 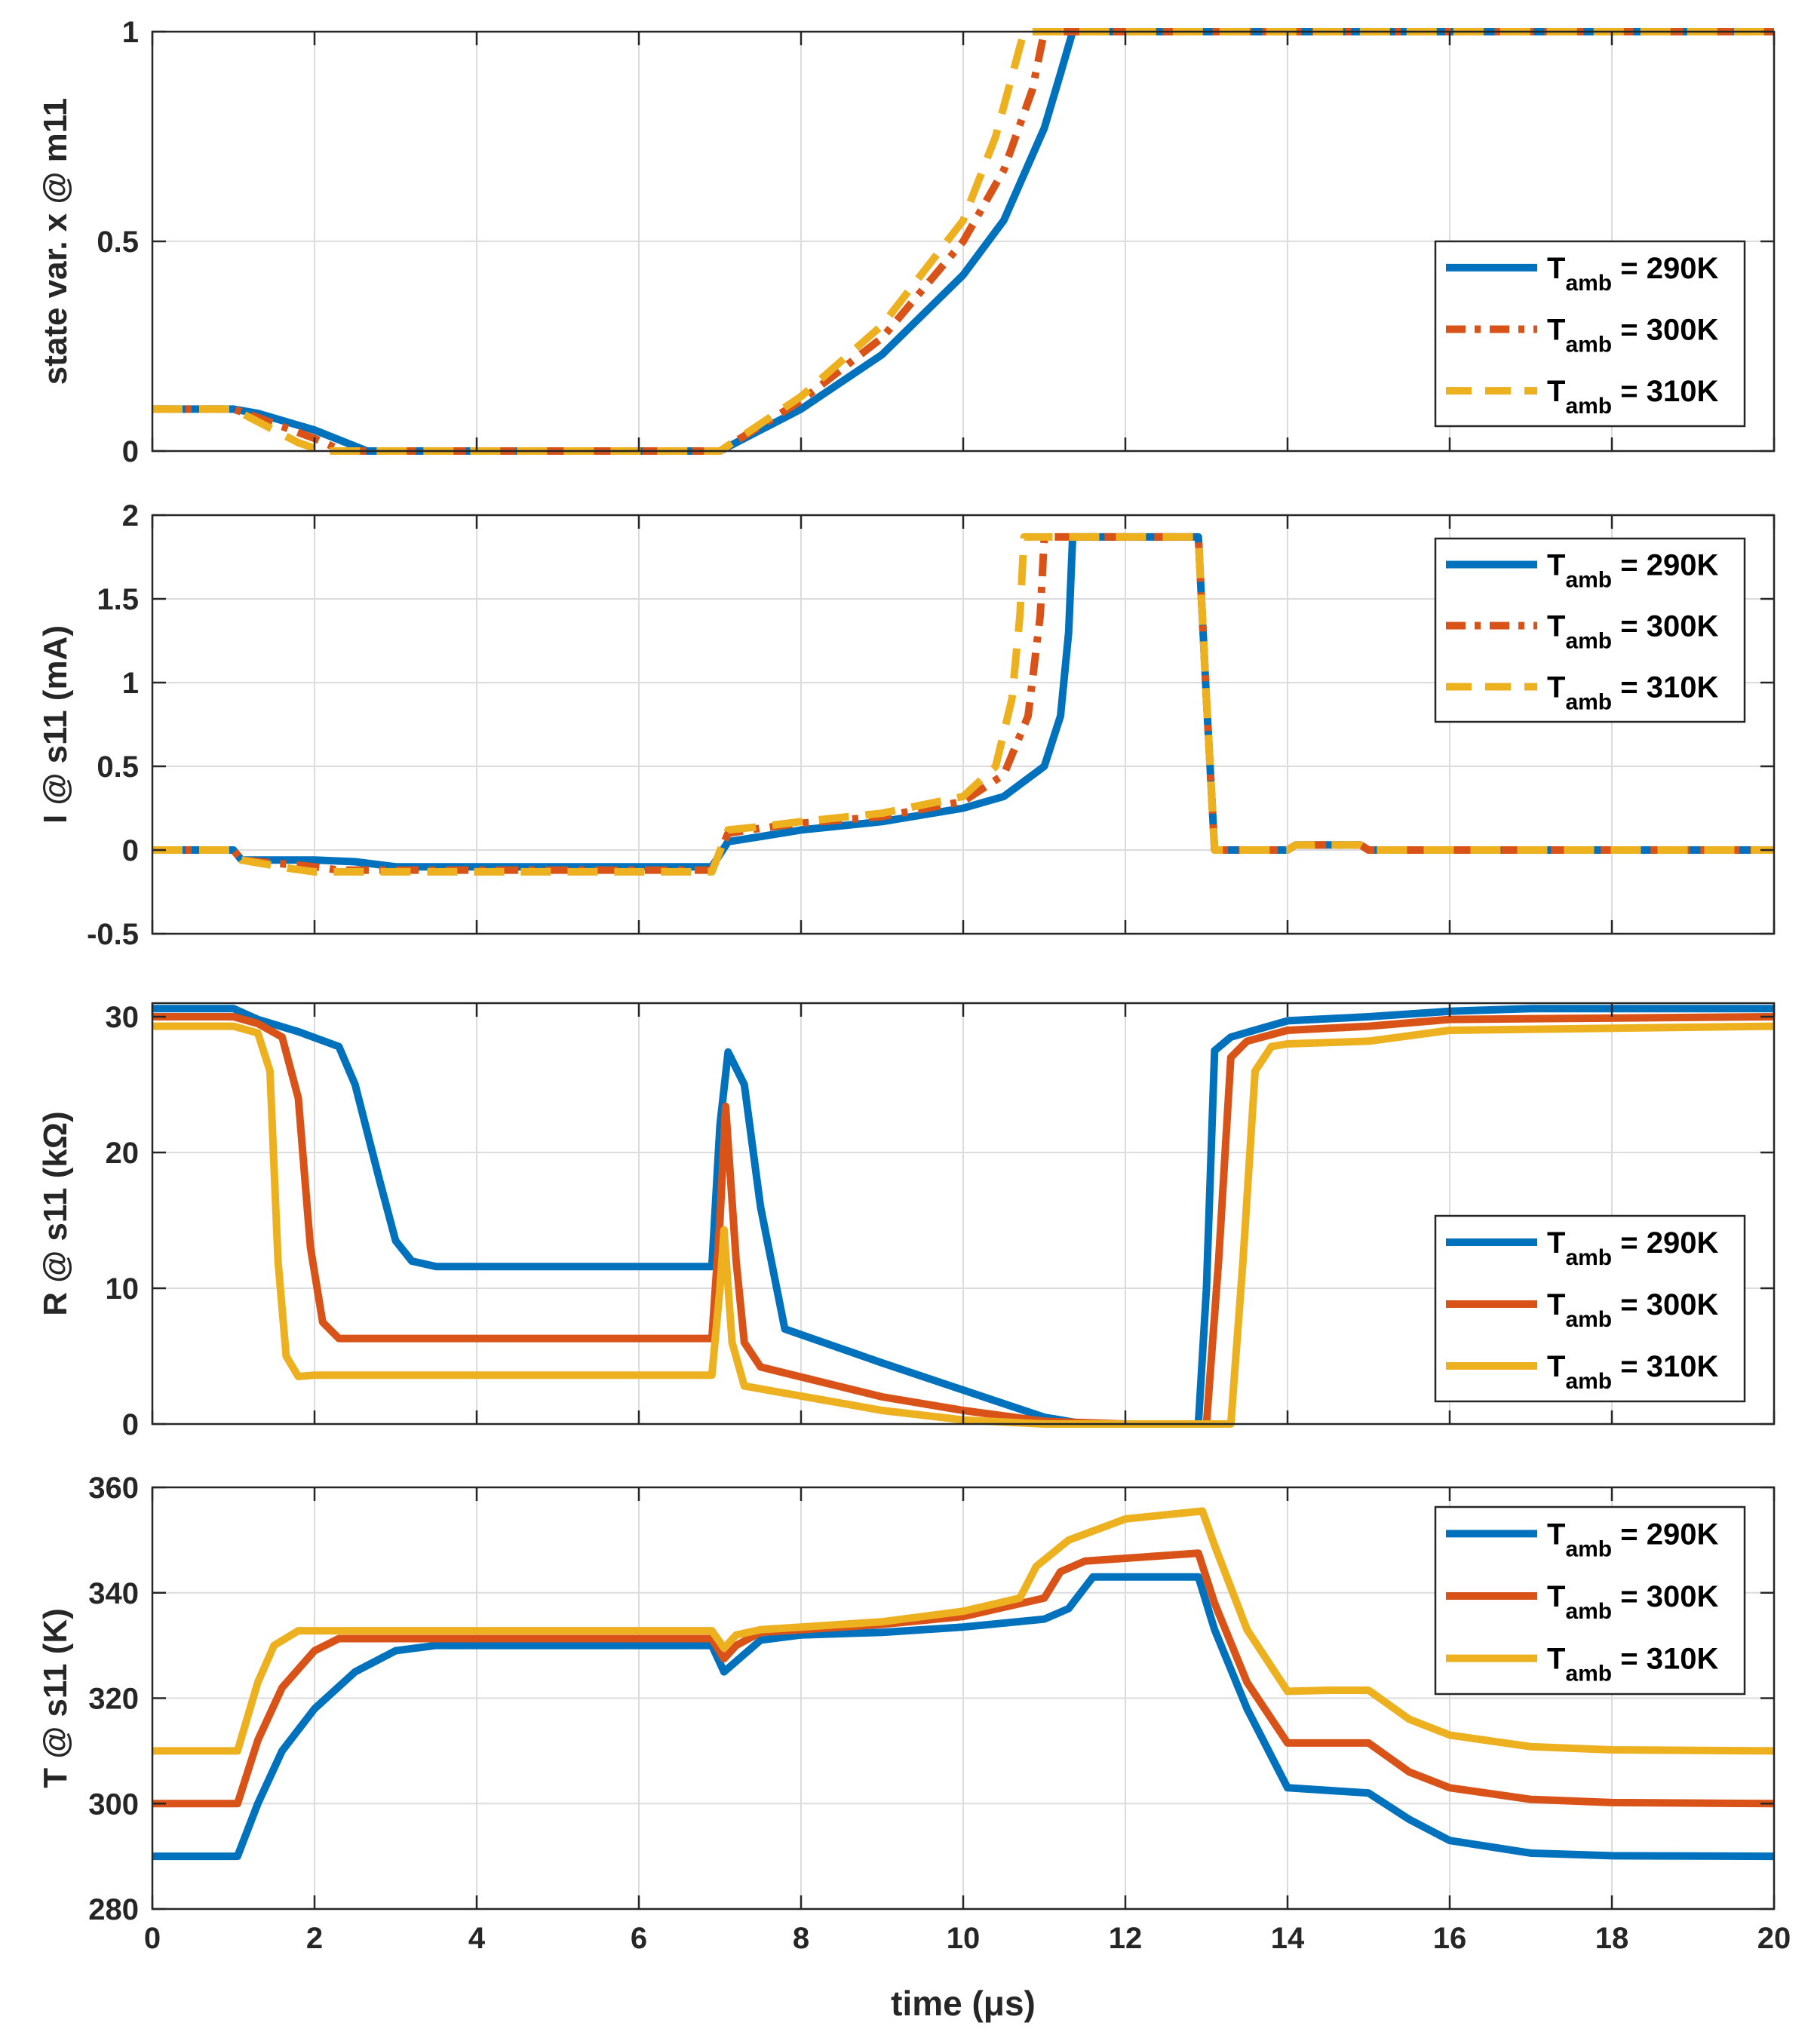 I want to click on y-axis-label: R @ s11 (kΩ), so click(x=56, y=1213).